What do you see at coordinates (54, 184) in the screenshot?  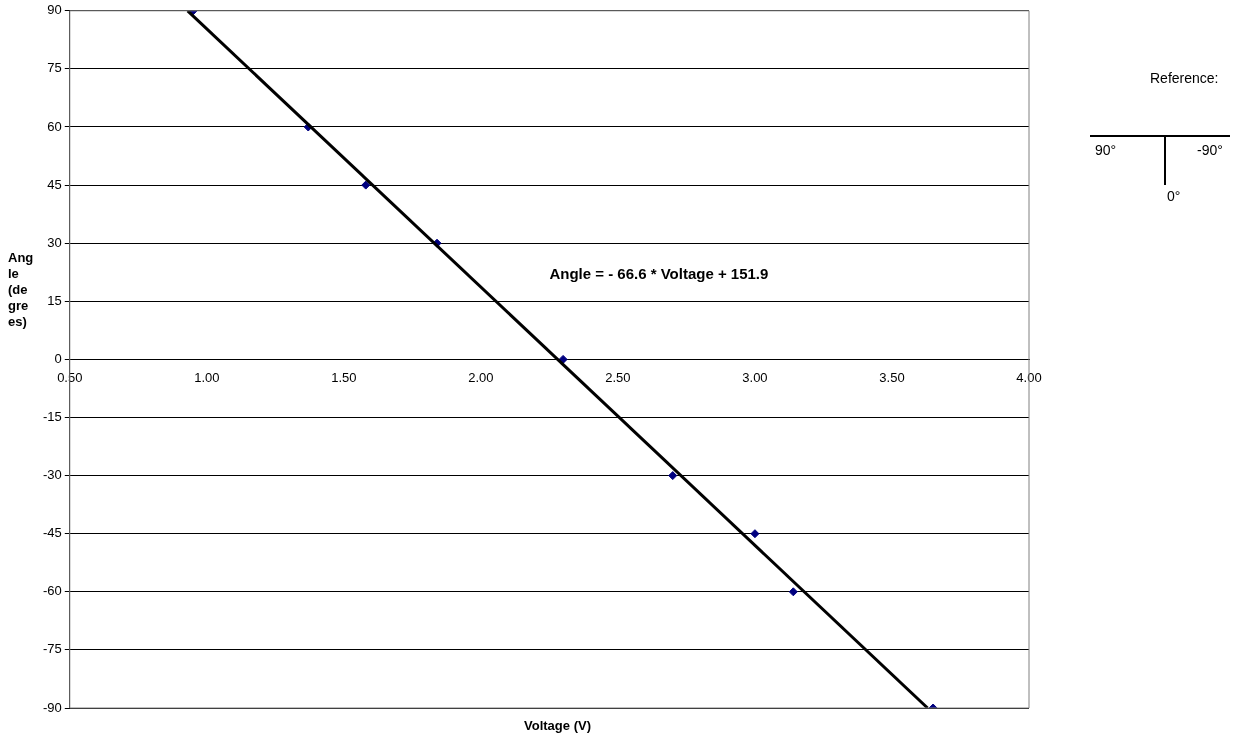 I see `y-tick-label: 45` at bounding box center [54, 184].